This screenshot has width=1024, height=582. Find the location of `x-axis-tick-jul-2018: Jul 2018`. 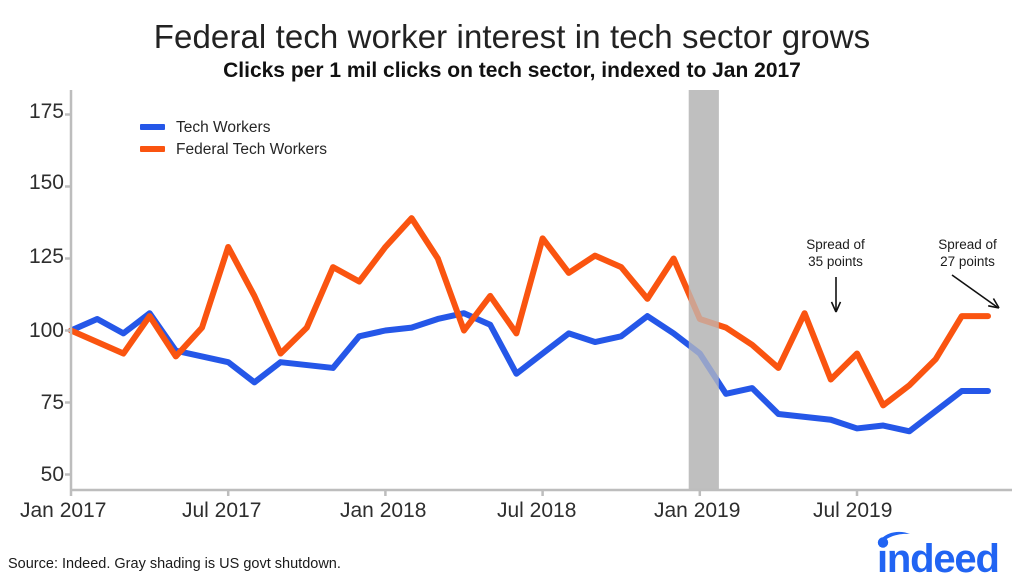

x-axis-tick-jul-2018: Jul 2018 is located at coordinates (537, 510).